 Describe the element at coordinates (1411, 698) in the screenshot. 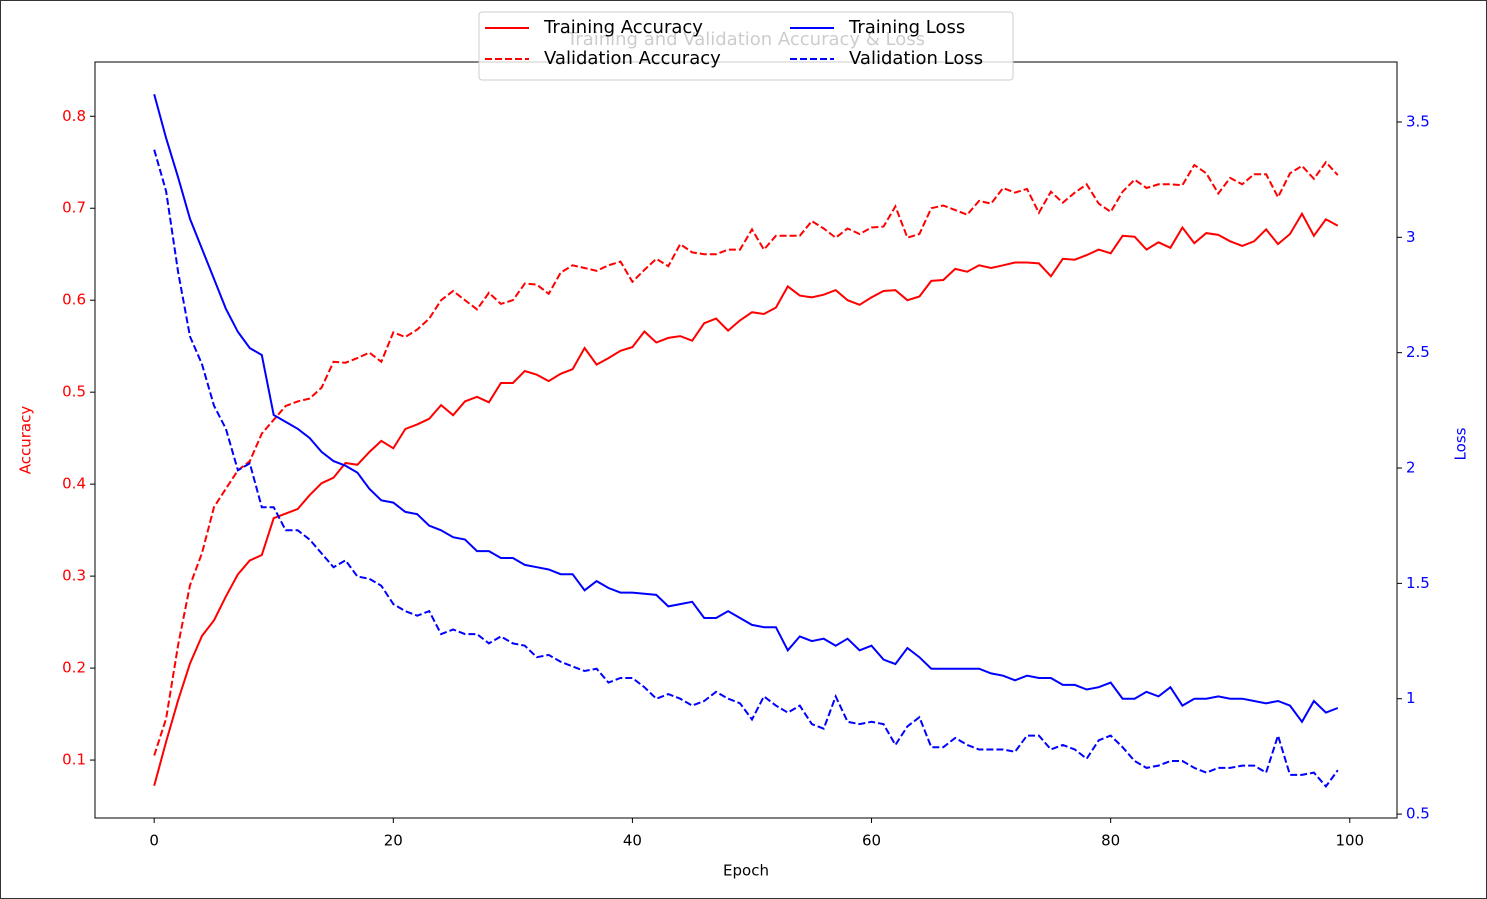

I see `y2-tick-label: 1` at that location.